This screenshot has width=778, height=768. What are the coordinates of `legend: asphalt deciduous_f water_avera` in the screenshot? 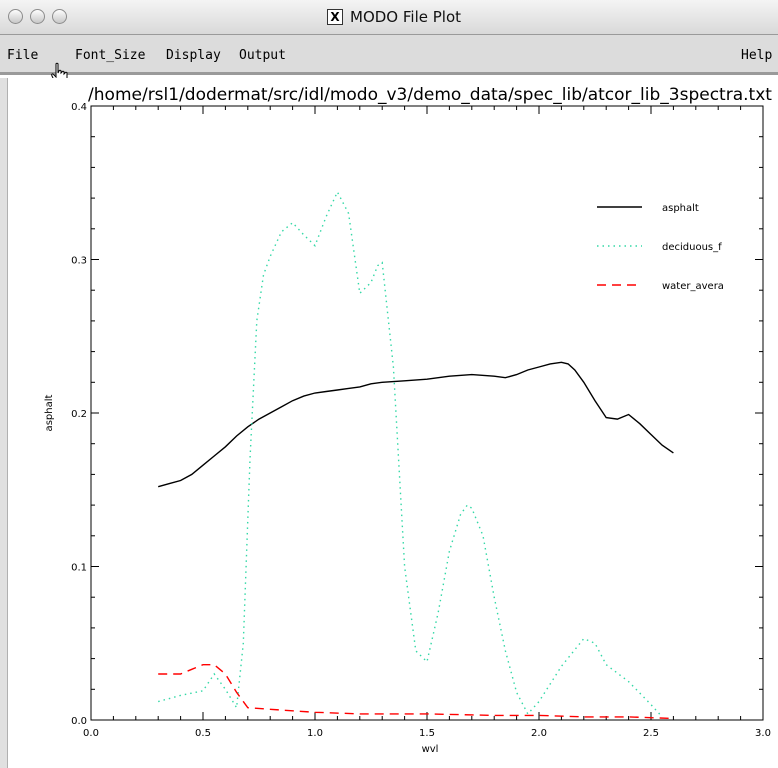 It's located at (660, 247).